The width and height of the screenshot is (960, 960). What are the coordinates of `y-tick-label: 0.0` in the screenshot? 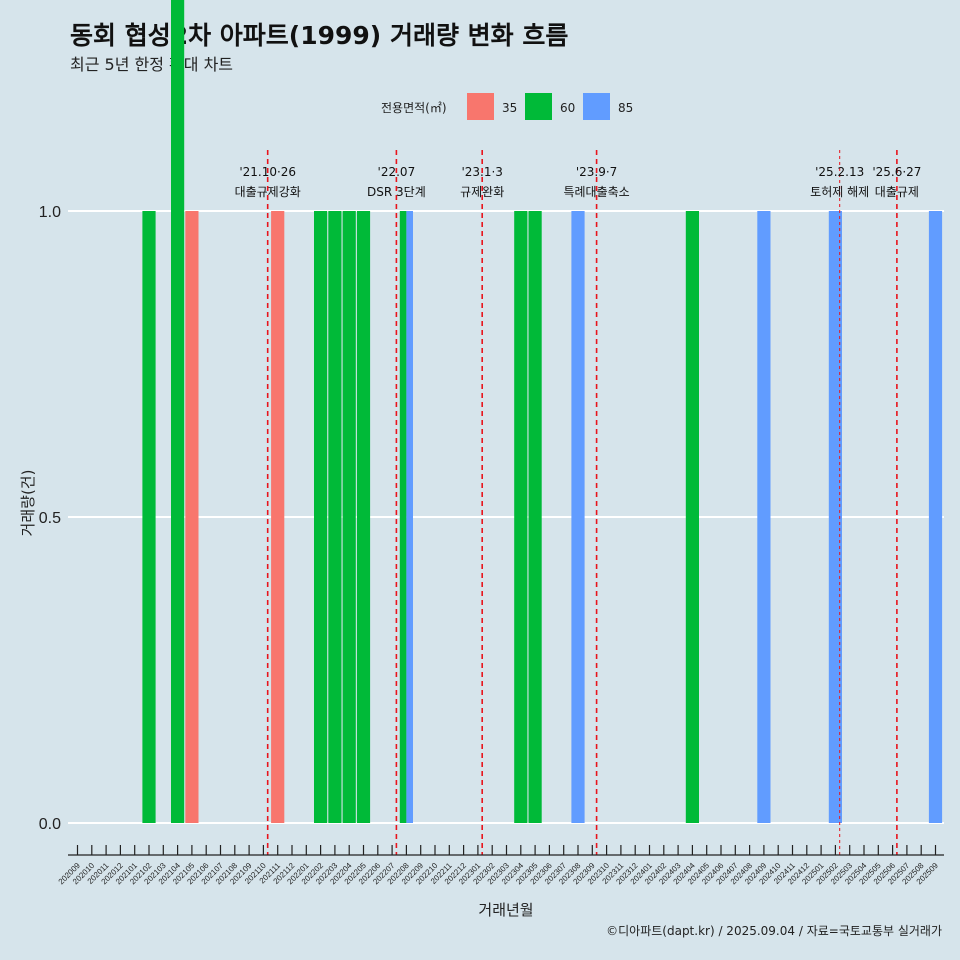 It's located at (50, 824).